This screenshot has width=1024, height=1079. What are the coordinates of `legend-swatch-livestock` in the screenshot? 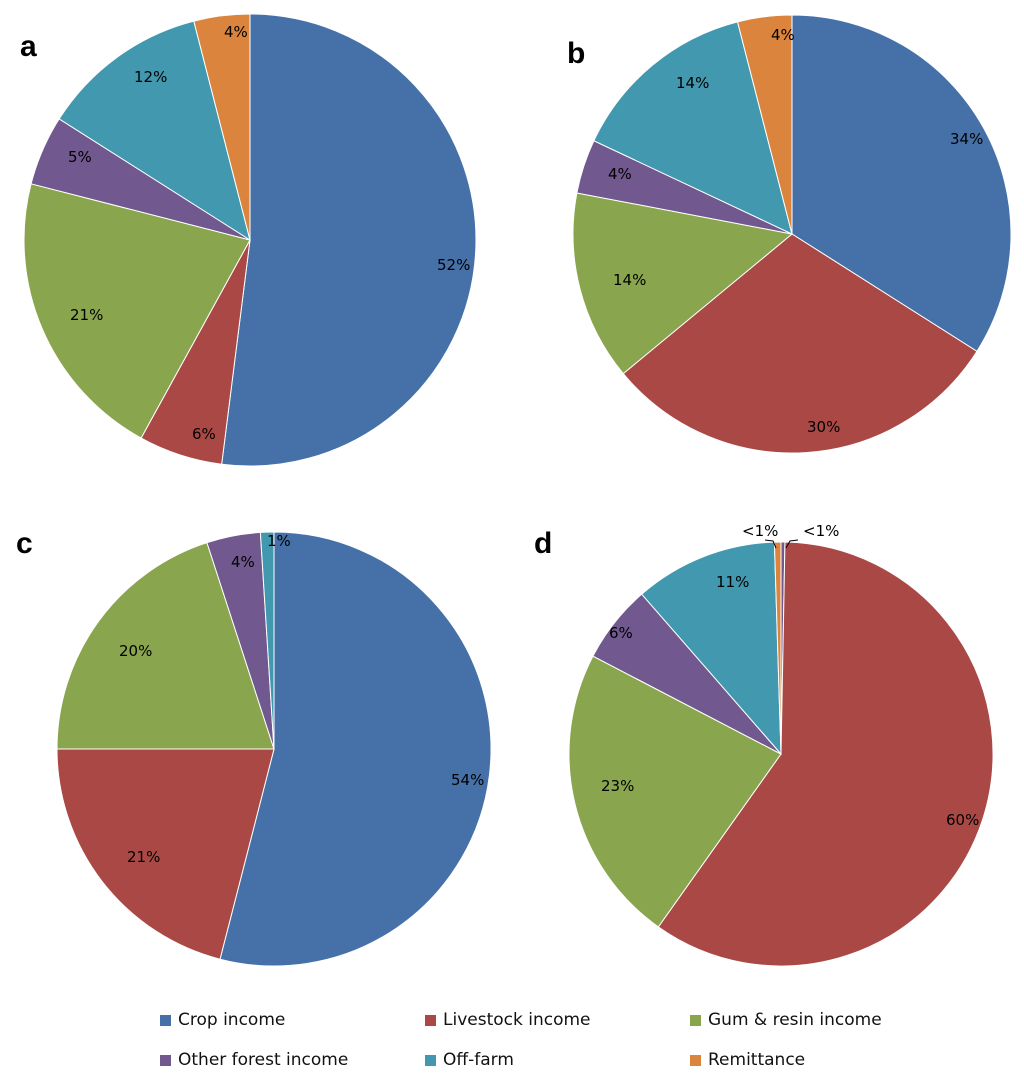 It's located at (430, 1020).